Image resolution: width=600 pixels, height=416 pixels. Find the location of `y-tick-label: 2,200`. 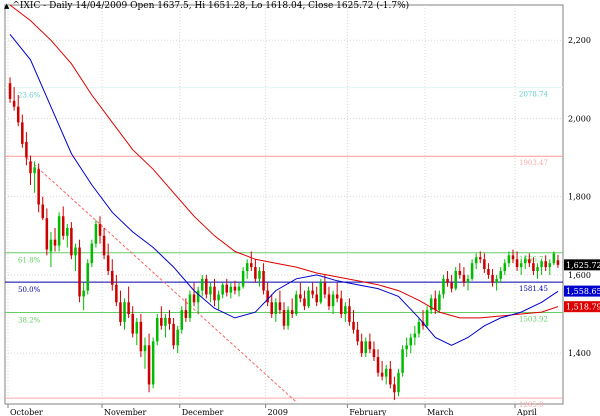

y-tick-label: 2,200 is located at coordinates (579, 40).